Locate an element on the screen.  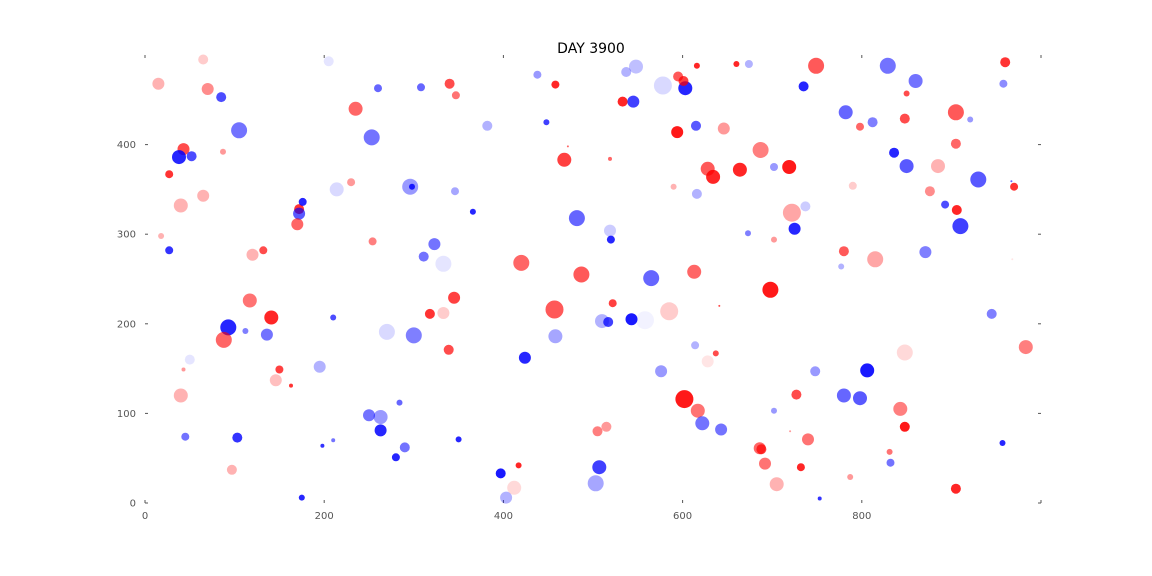
y-tick-label: 300 is located at coordinates (126, 235).